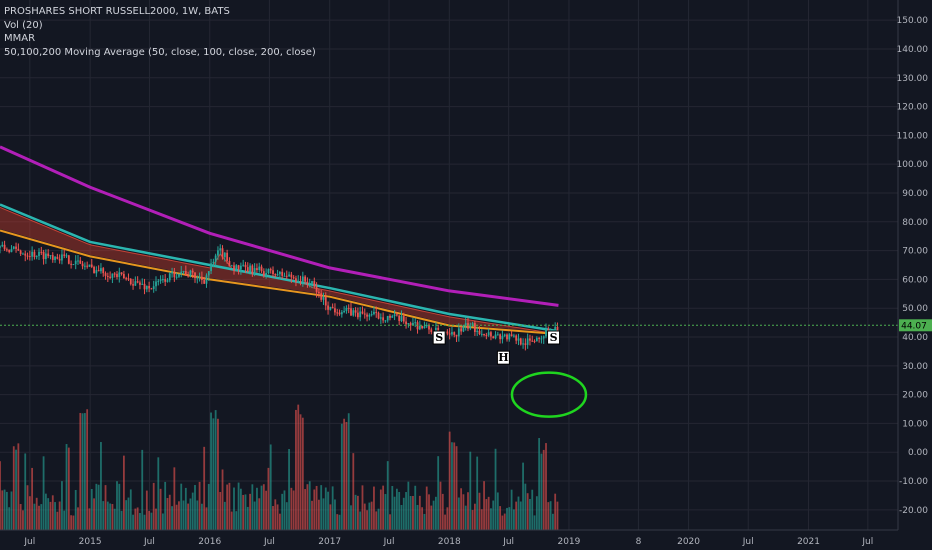 This screenshot has width=932, height=550. I want to click on symbol-title: PROSHARES SHORT RUSSELL2000, 1W, BATS, so click(117, 11).